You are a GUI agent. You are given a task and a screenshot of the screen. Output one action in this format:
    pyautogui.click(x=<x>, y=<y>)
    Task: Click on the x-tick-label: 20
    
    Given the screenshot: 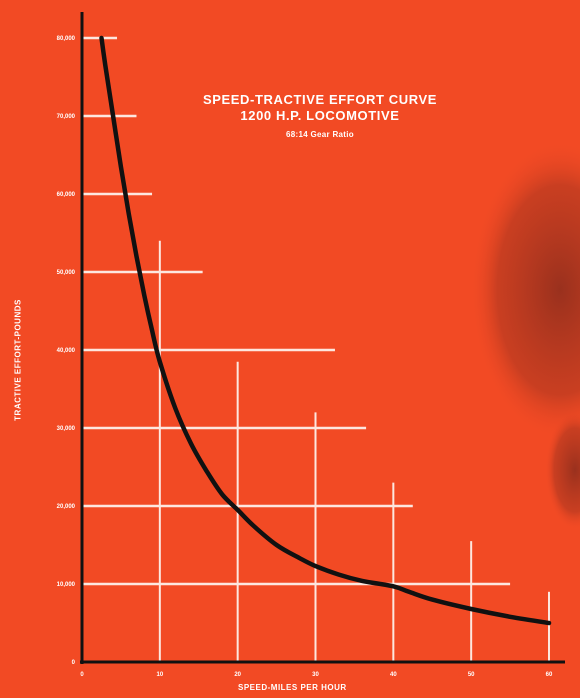 What is the action you would take?
    pyautogui.click(x=237, y=675)
    